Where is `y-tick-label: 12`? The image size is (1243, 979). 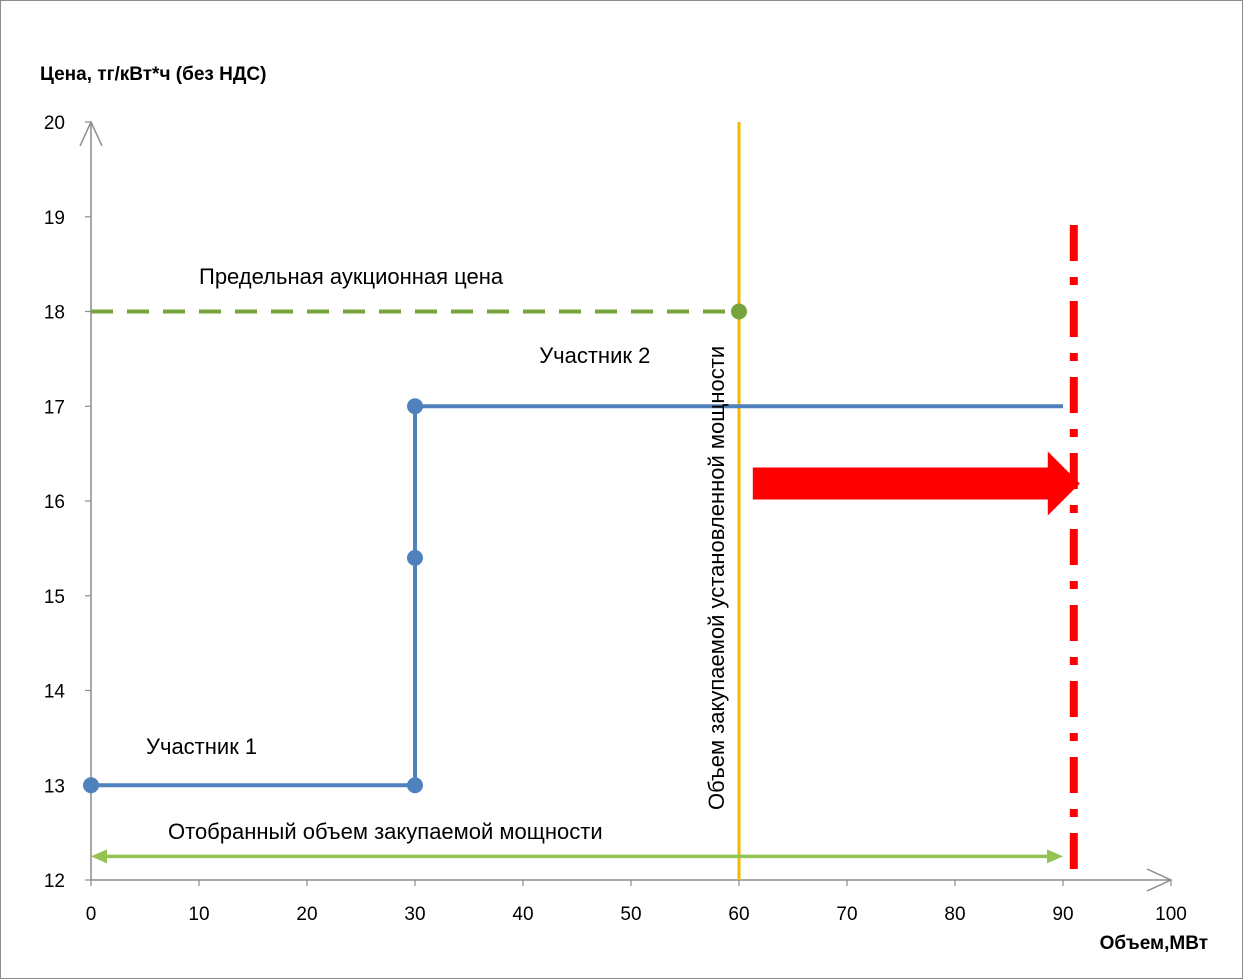 y-tick-label: 12 is located at coordinates (54, 881).